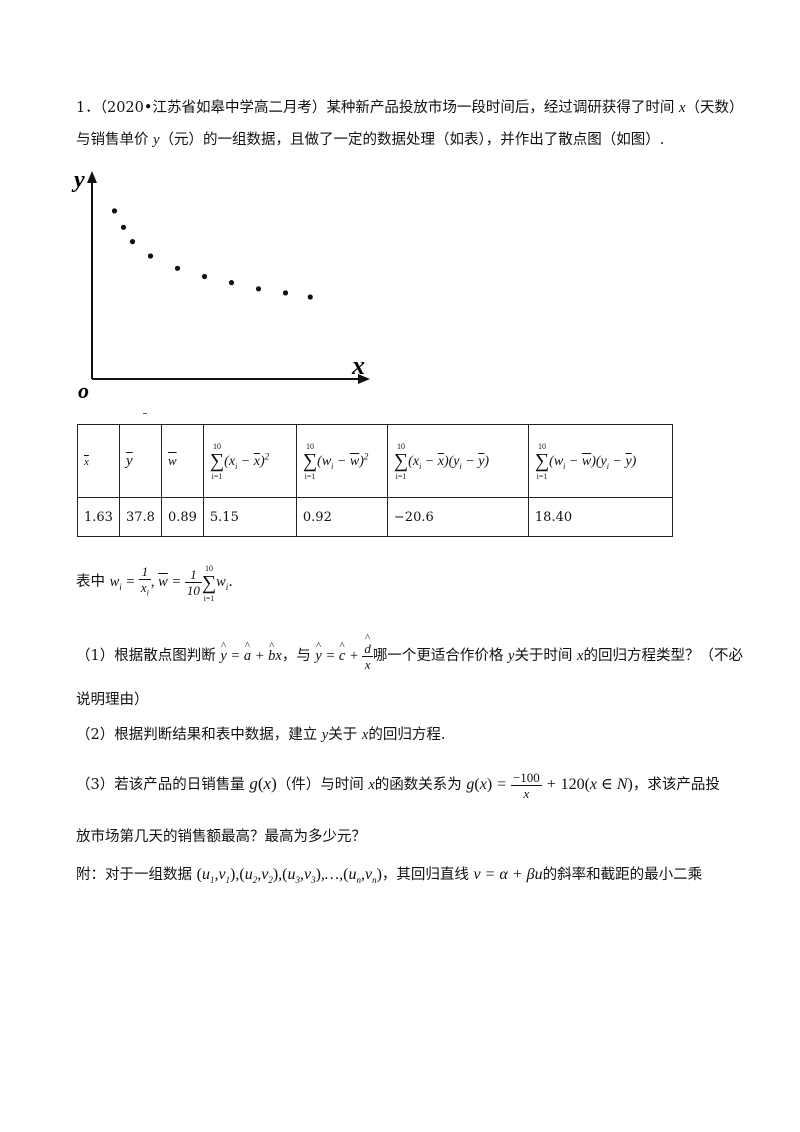 The image size is (800, 1132). I want to click on note-line: 表中 wi = 1 xi, w = 1 10 10 ∑ i=1wi., so click(154, 583).